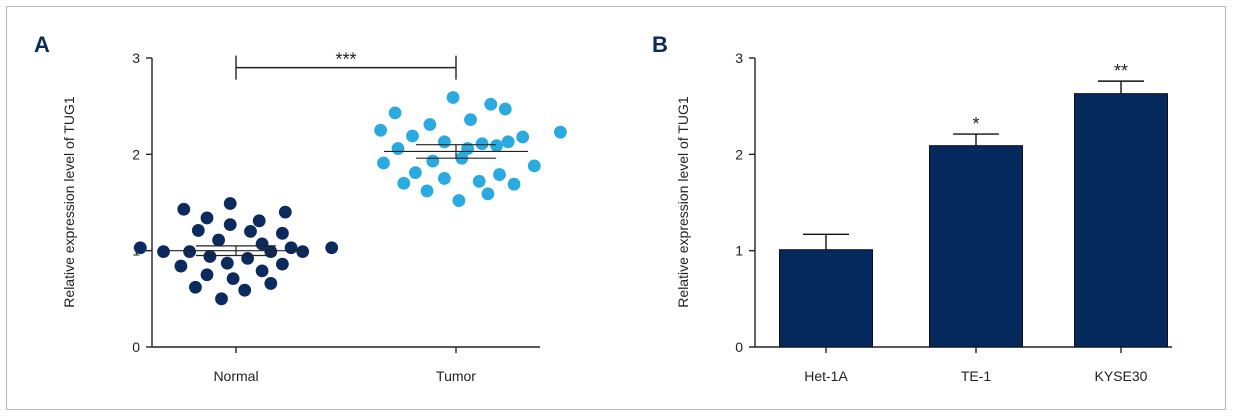 This screenshot has width=1234, height=418. What do you see at coordinates (1121, 71) in the screenshot?
I see `panel-b-significance-label: **` at bounding box center [1121, 71].